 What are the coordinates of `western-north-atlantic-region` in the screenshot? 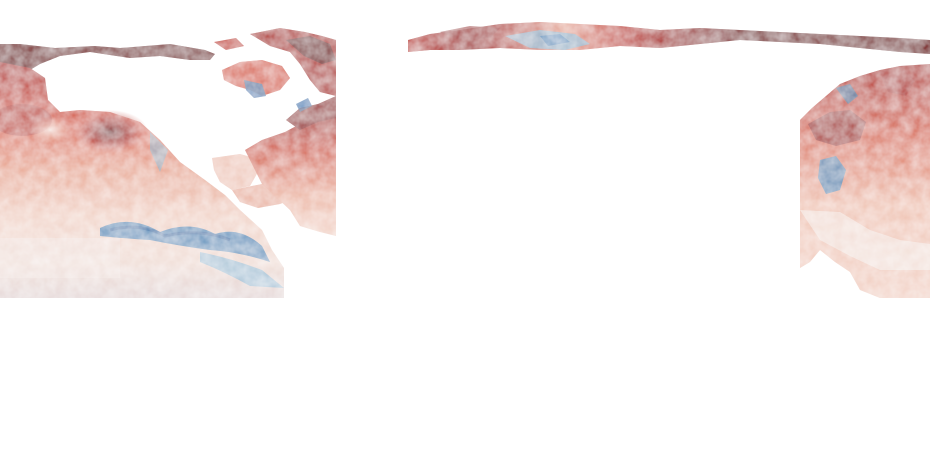 It's located at (290, 166).